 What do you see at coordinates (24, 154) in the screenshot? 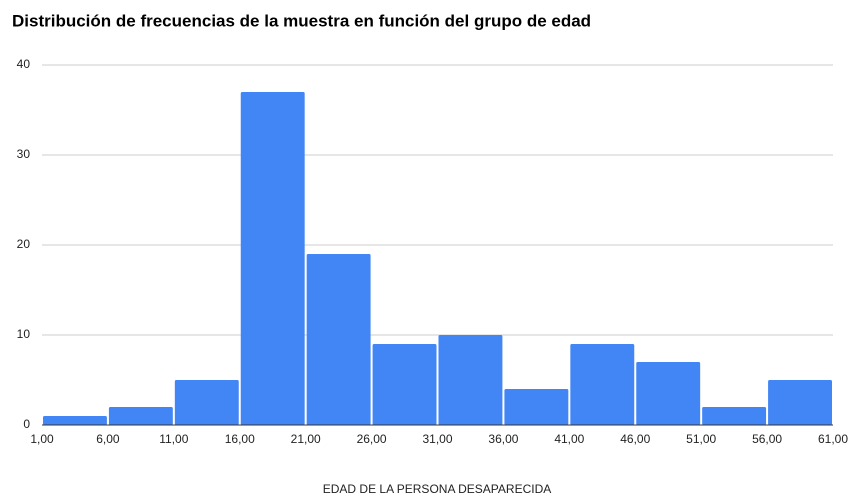
I see `y-tick-label: 30` at bounding box center [24, 154].